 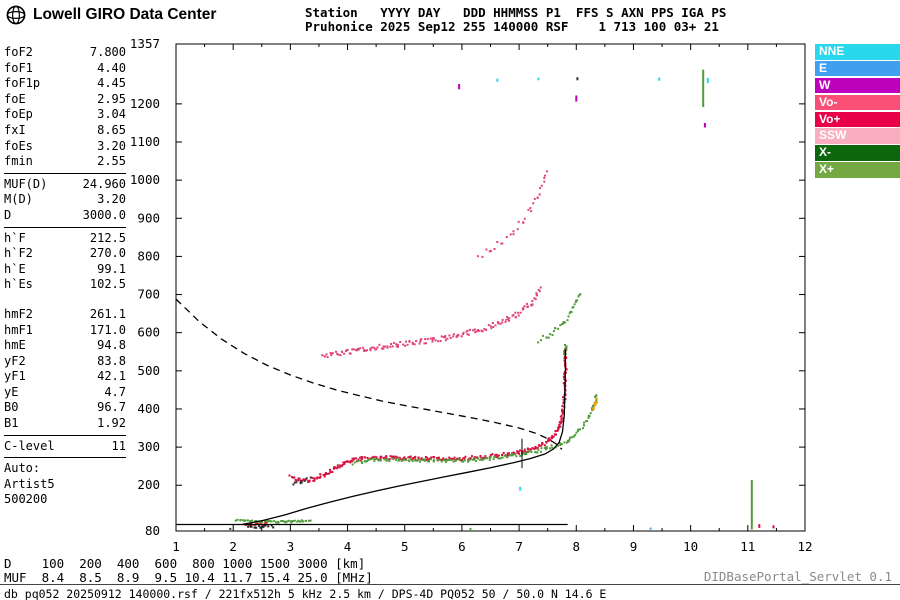 I want to click on param-row-hes: h`Es 102.5, so click(x=65, y=285).